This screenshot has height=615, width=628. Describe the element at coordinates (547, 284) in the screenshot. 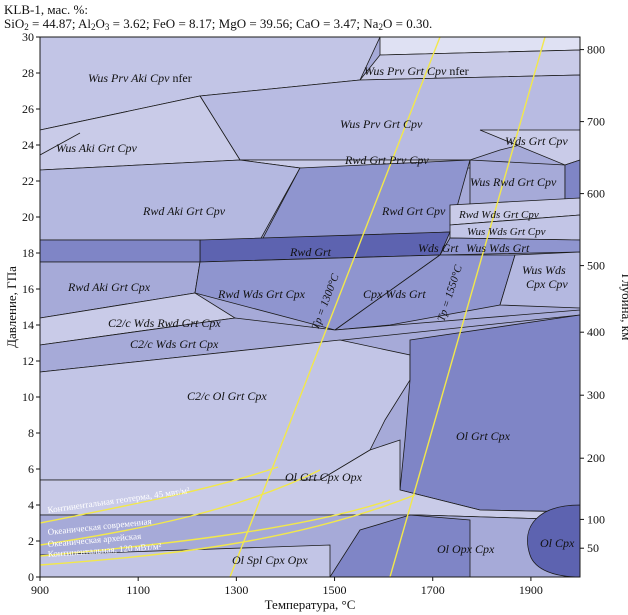

I see `label-cpx-cpv: Cpx Cpv` at that location.